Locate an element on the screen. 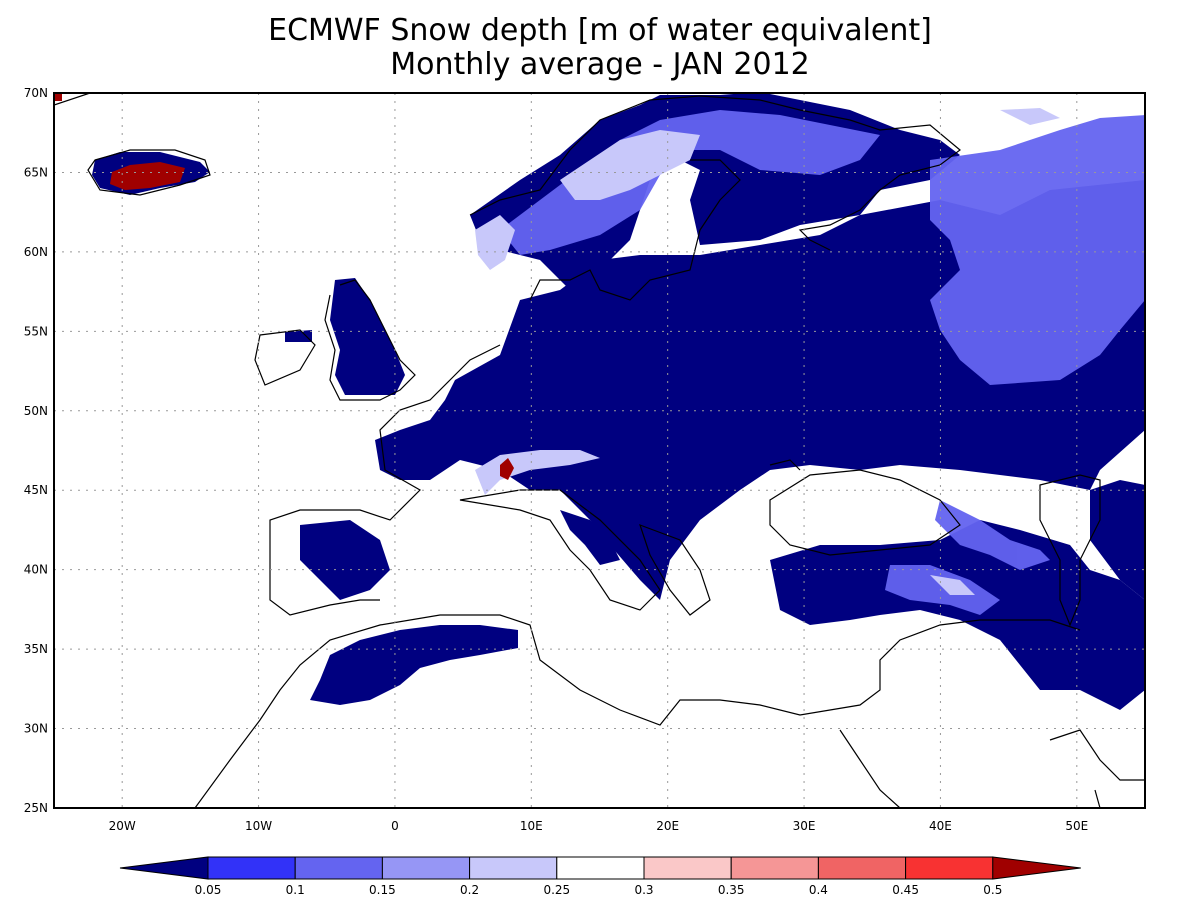 The height and width of the screenshot is (900, 1200). colorbar-label: 0.25 is located at coordinates (556, 890).